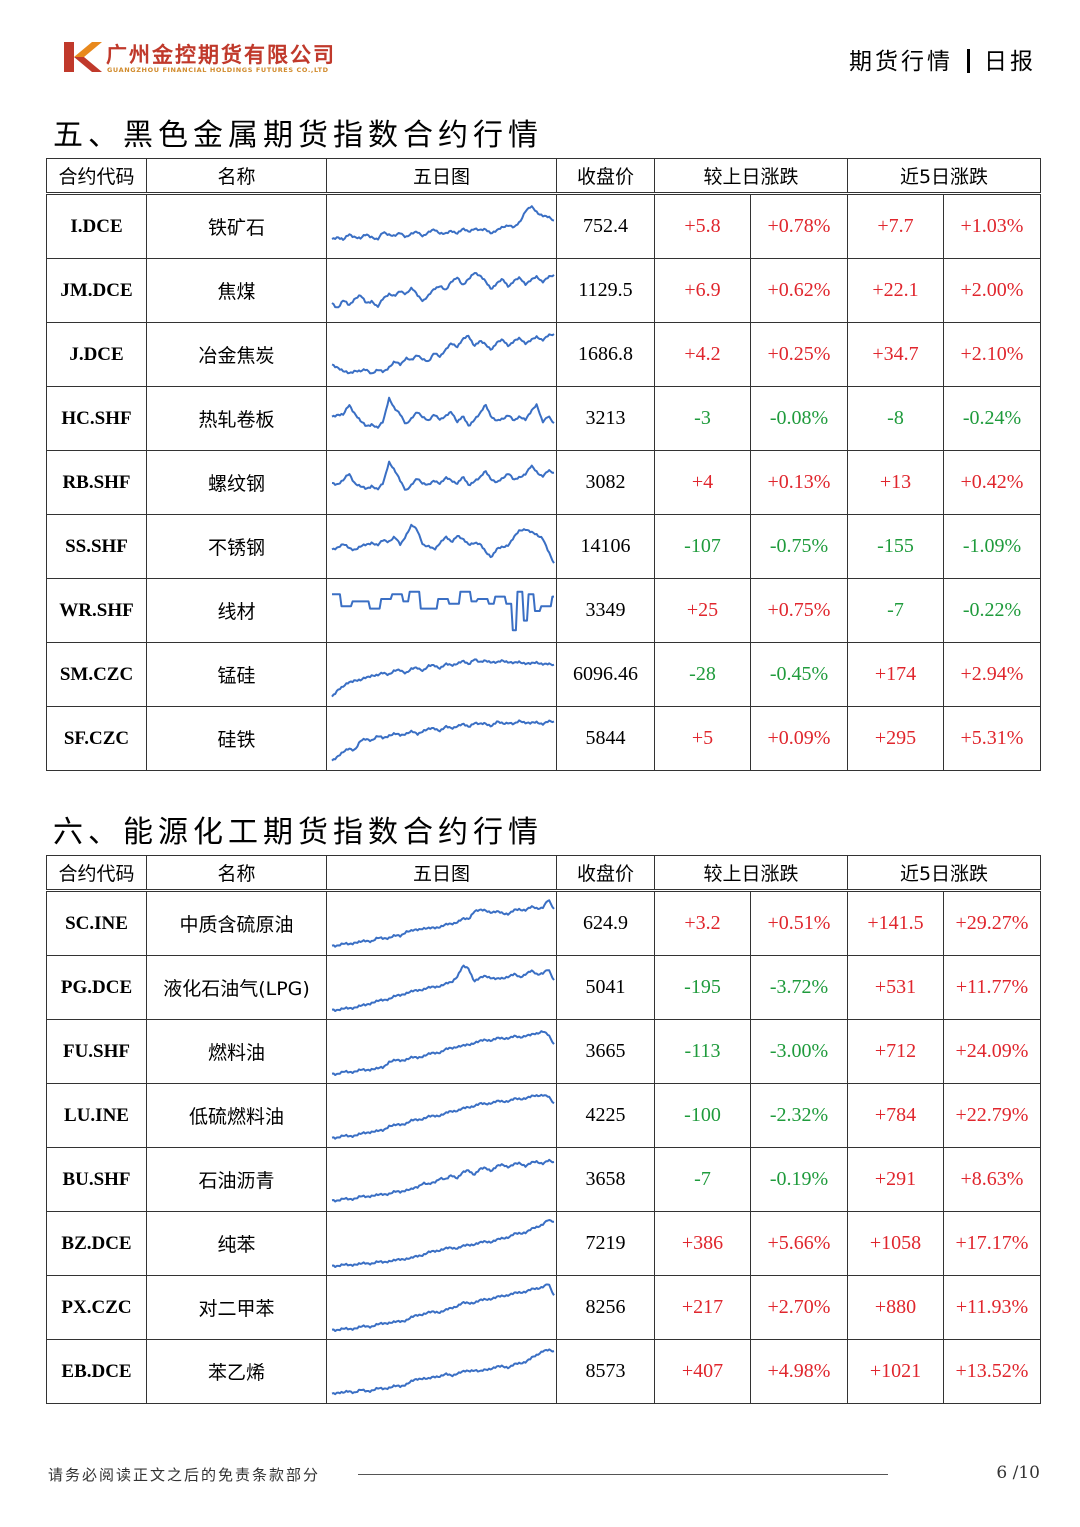 Image resolution: width=1080 pixels, height=1527 pixels. I want to click on table-row: I.DCE 铁矿石 752.4 +5.8 +0.78% +7.7 +1.03%, so click(544, 226).